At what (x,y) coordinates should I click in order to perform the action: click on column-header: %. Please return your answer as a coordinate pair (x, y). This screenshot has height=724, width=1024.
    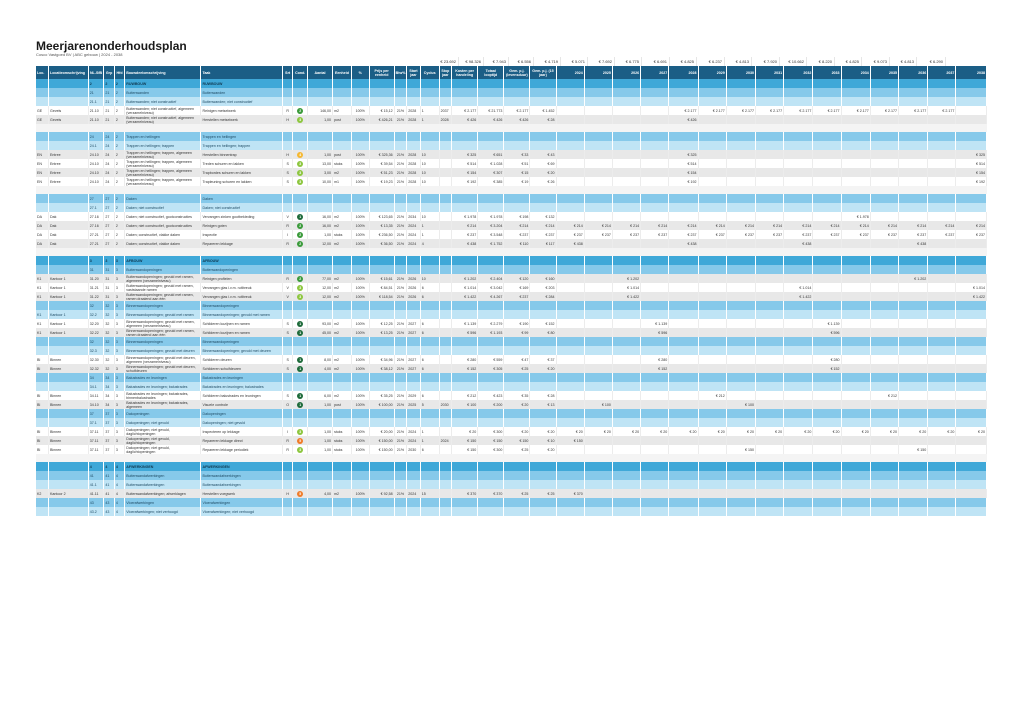
    Looking at the image, I should click on (360, 72).